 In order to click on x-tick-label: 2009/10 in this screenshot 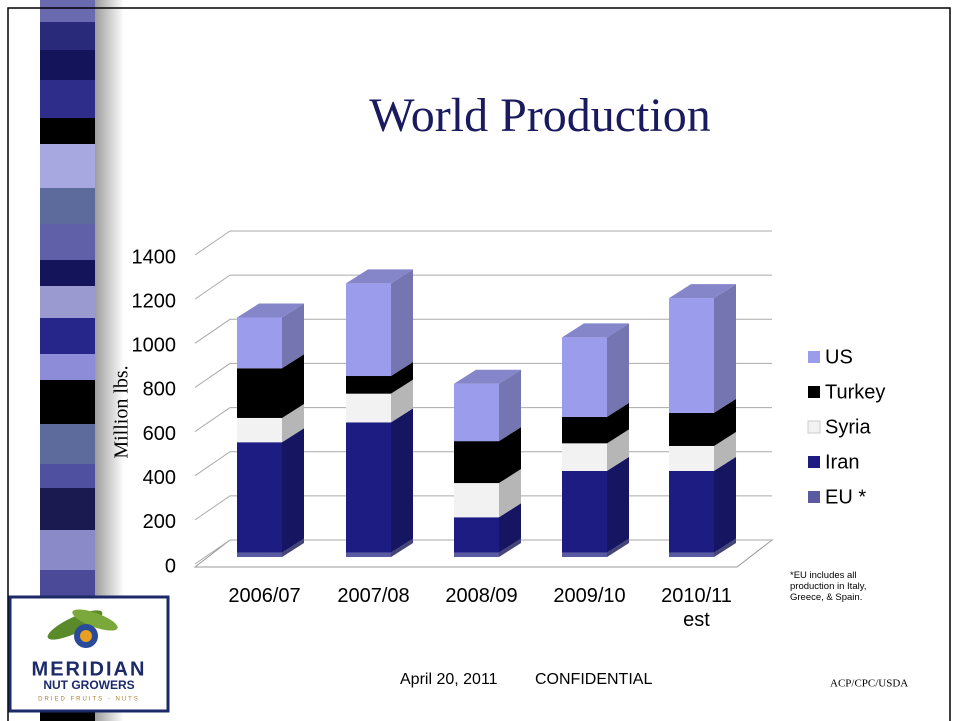, I will do `click(589, 596)`.